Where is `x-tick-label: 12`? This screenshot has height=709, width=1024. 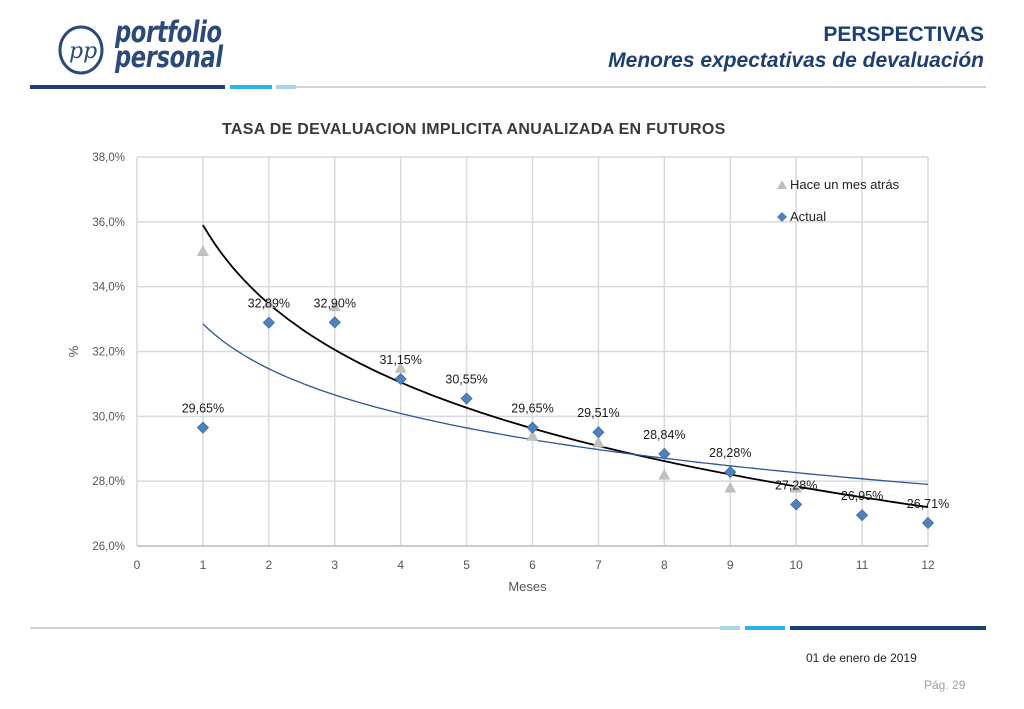 x-tick-label: 12 is located at coordinates (928, 565).